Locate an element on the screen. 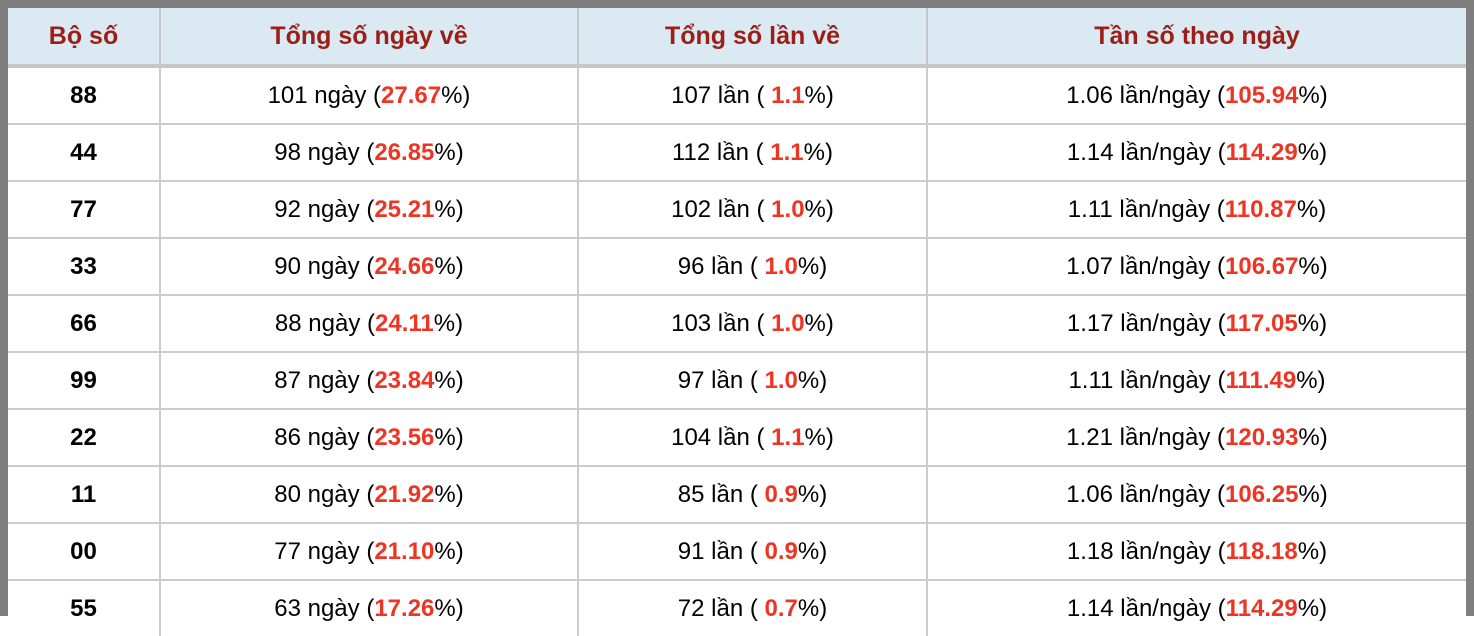 This screenshot has height=636, width=1474. times-cell: 107 lần ( 1.1%) is located at coordinates (753, 95).